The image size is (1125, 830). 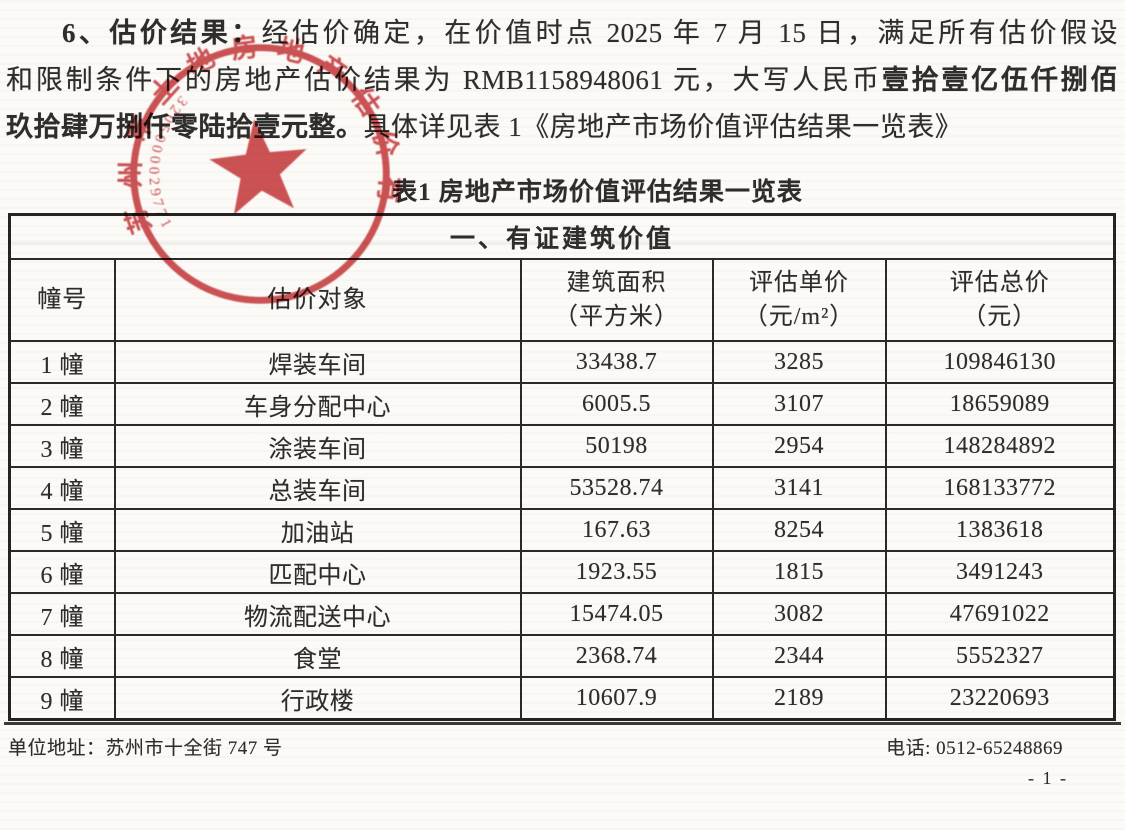 What do you see at coordinates (562, 723) in the screenshot?
I see `footer-divider` at bounding box center [562, 723].